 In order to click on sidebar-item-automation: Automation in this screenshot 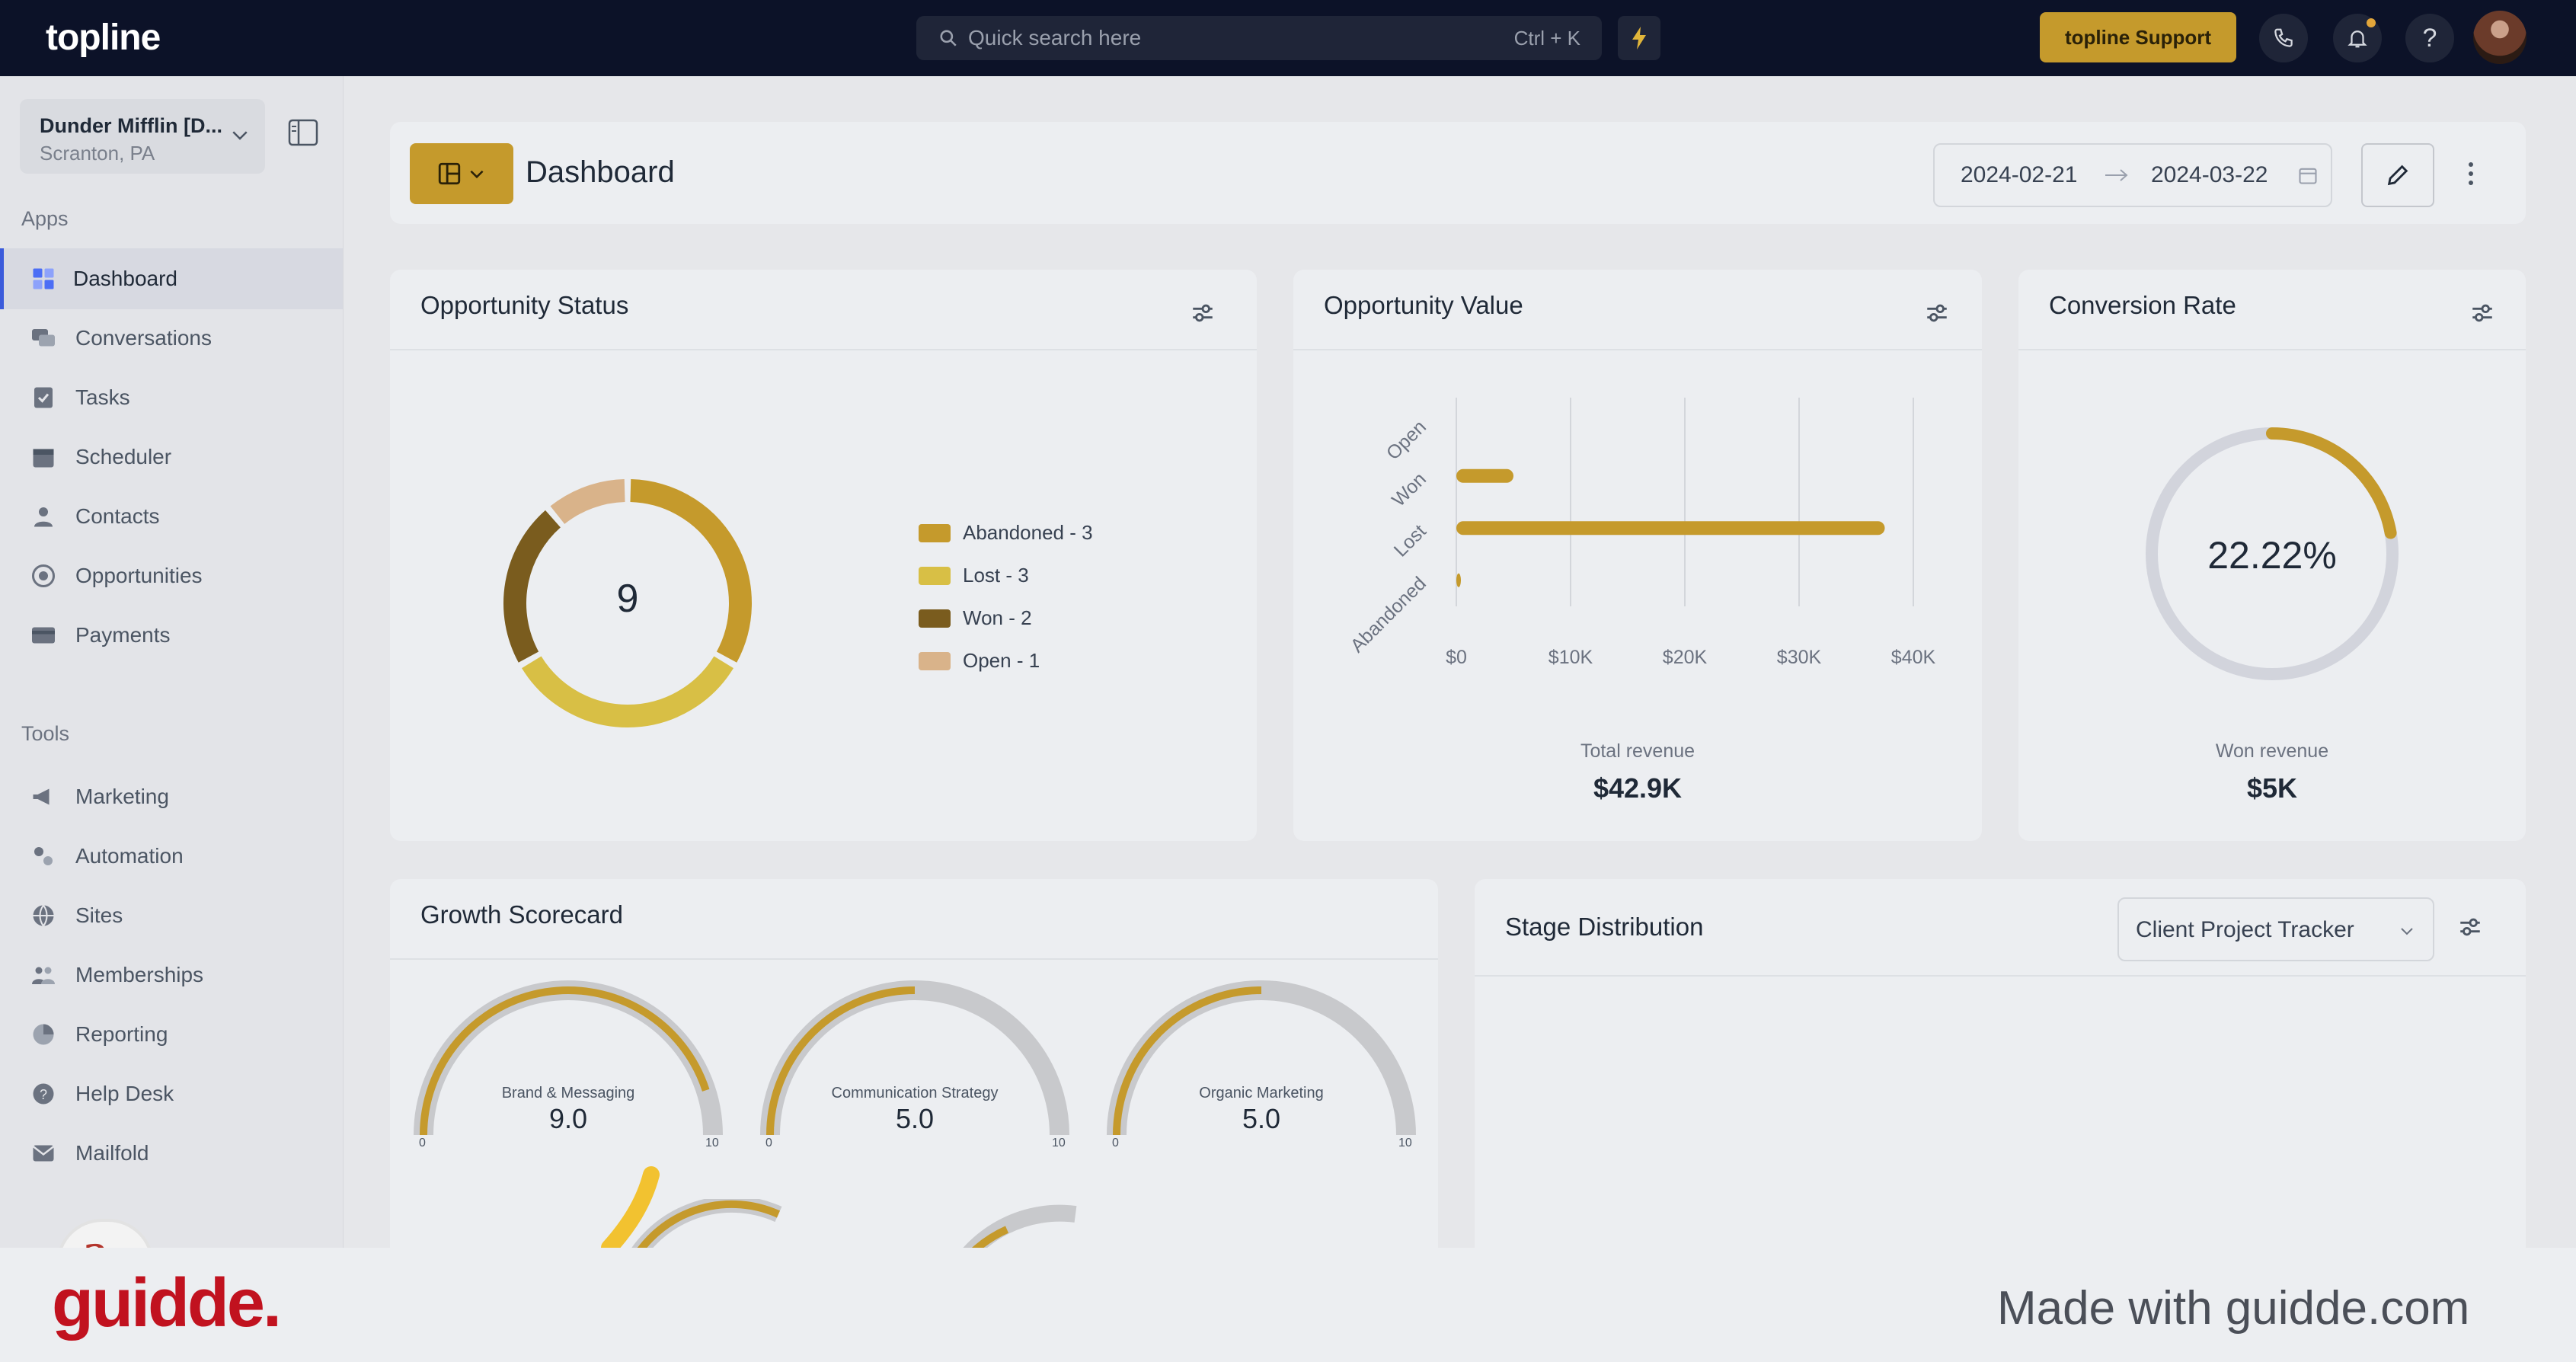, I will do `click(171, 856)`.